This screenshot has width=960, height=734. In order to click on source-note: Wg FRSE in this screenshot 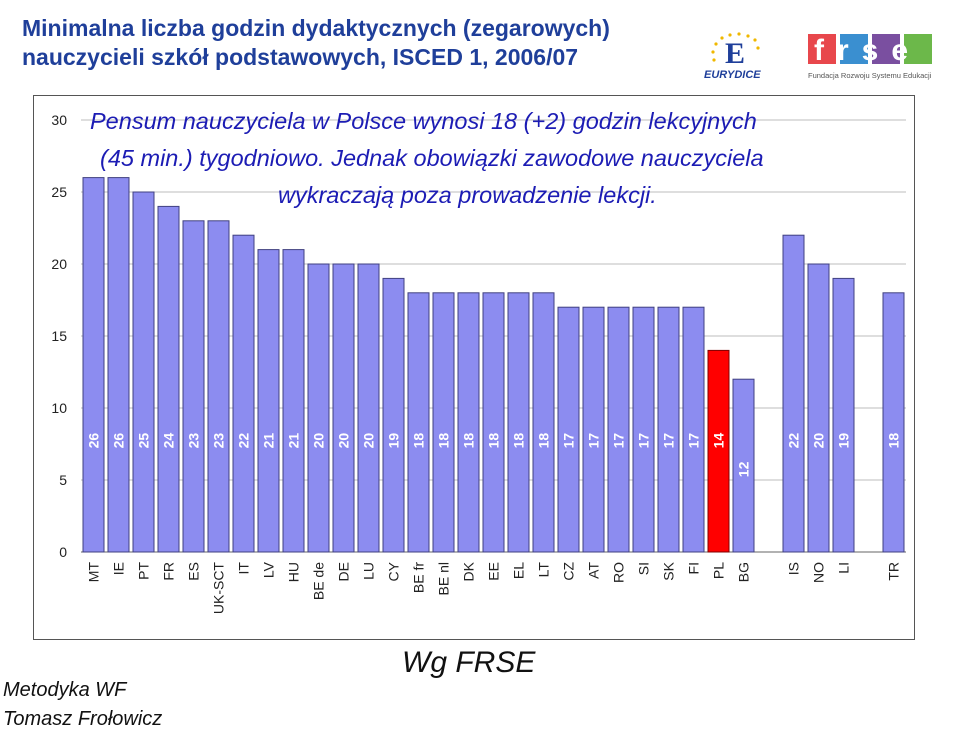, I will do `click(469, 662)`.